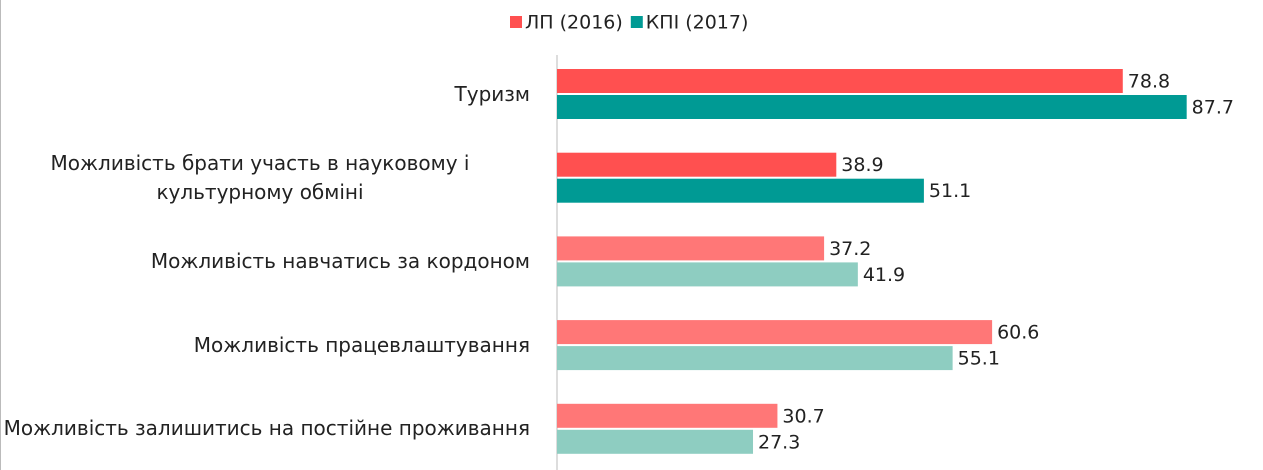 This screenshot has height=470, width=1263. What do you see at coordinates (884, 275) in the screenshot?
I see `value-label: 41.9` at bounding box center [884, 275].